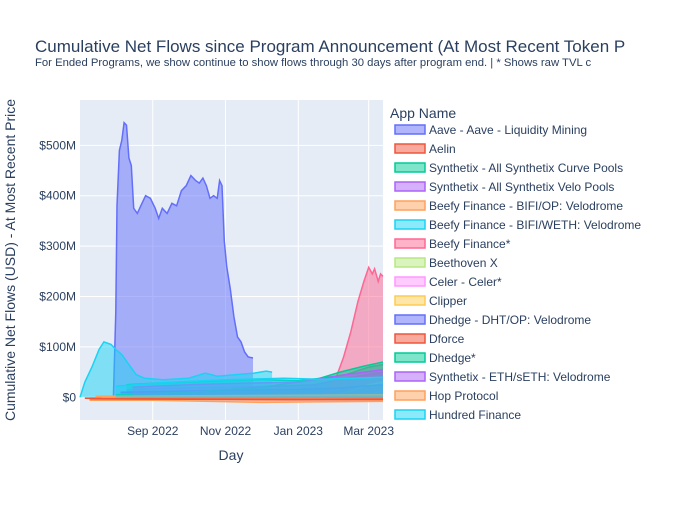  I want to click on legend-item: Dforce, so click(429, 339).